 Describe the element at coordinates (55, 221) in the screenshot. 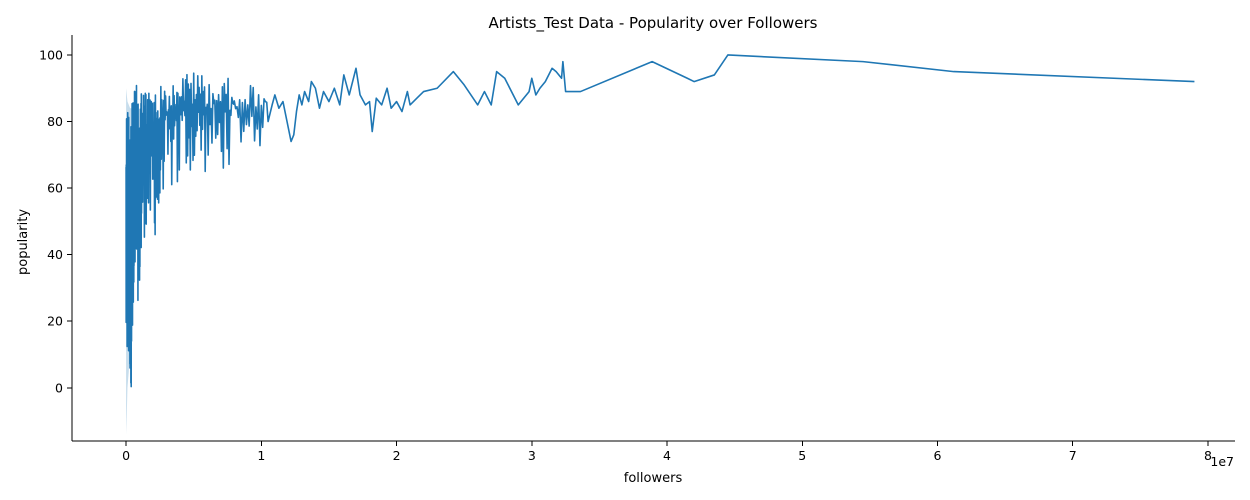

I see `y-axis-ticks: 0 20 40 60 80 100` at that location.